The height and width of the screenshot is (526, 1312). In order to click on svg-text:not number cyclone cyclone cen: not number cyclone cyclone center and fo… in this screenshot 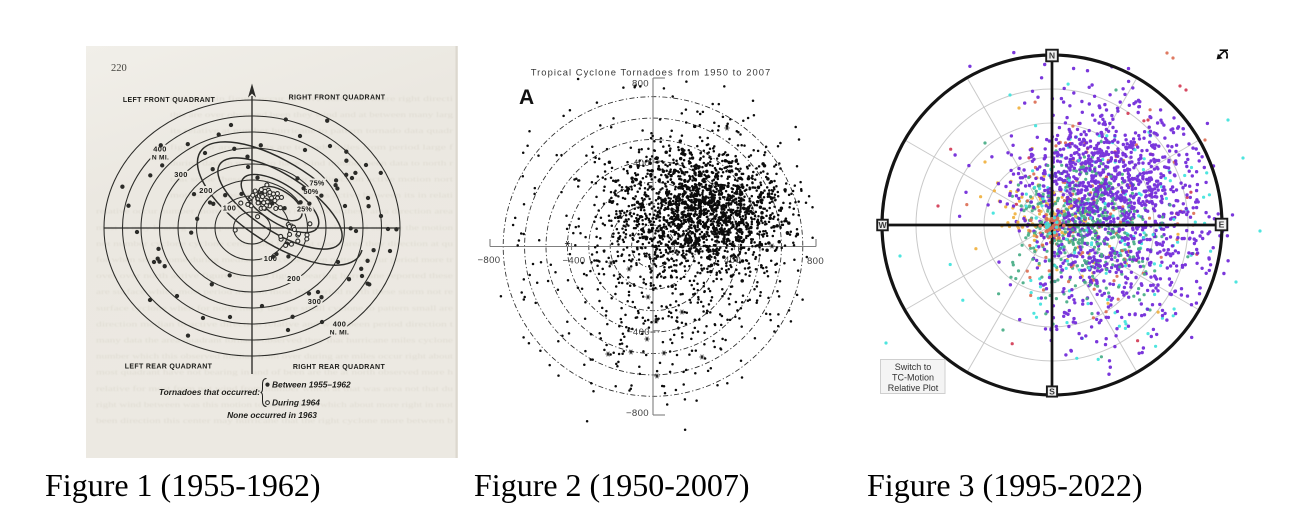, I will do `click(275, 243)`.